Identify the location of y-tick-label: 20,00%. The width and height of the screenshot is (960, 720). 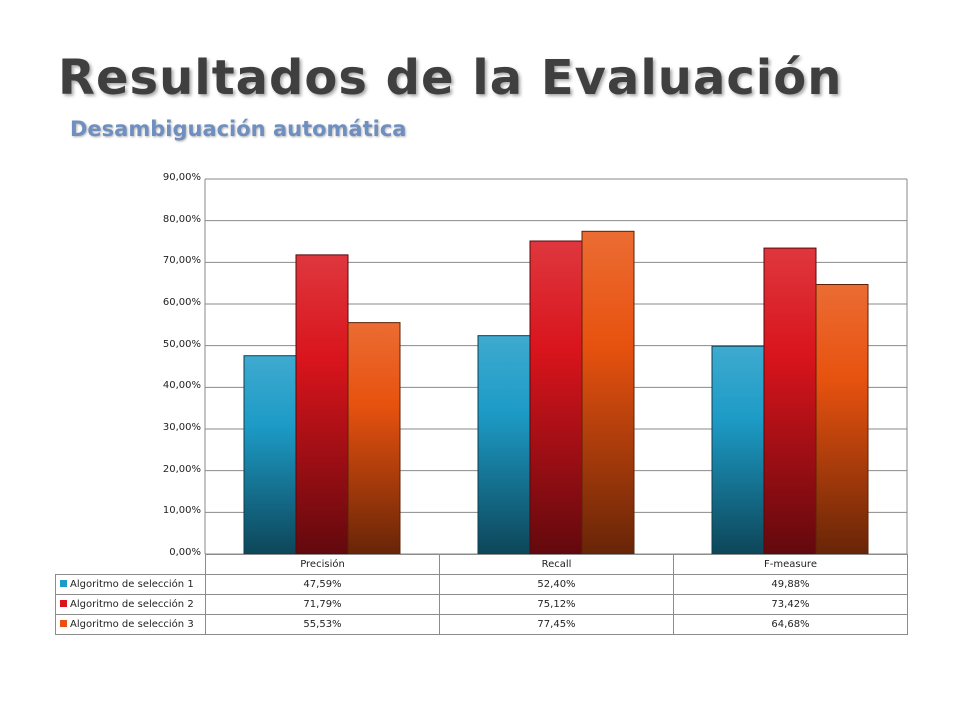
(181, 469).